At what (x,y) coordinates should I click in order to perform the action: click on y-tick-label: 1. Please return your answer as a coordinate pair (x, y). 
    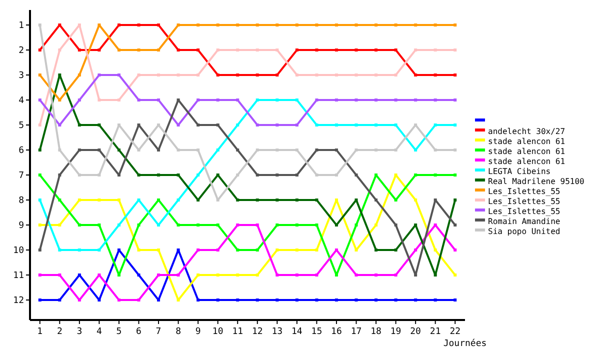
    Looking at the image, I should click on (21, 26).